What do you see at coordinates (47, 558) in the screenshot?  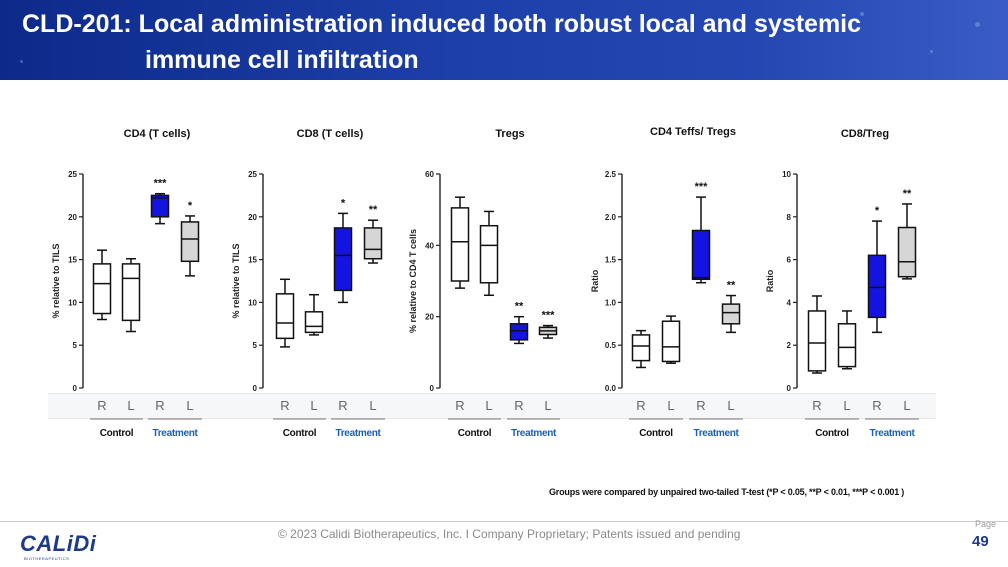 I see `company-logo-subtext: BIOTHERAPEUTICS` at bounding box center [47, 558].